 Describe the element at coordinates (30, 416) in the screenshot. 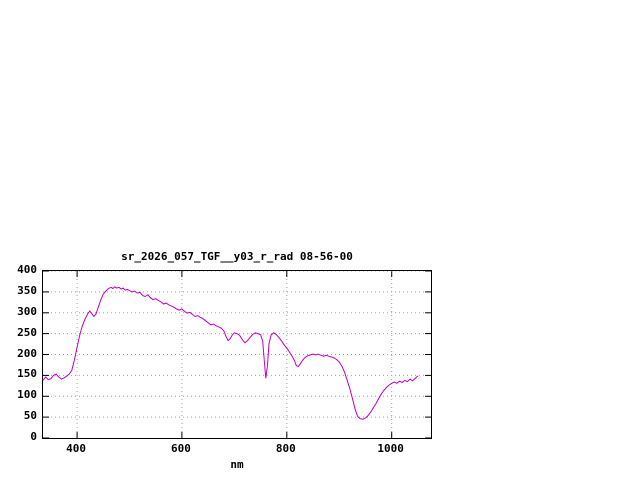

I see `y-tick-label: 50` at that location.